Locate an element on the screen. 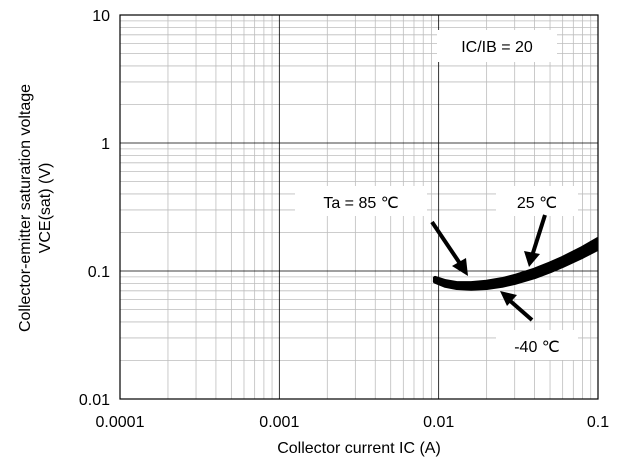 This screenshot has height=461, width=617. condition-box is located at coordinates (497, 46).